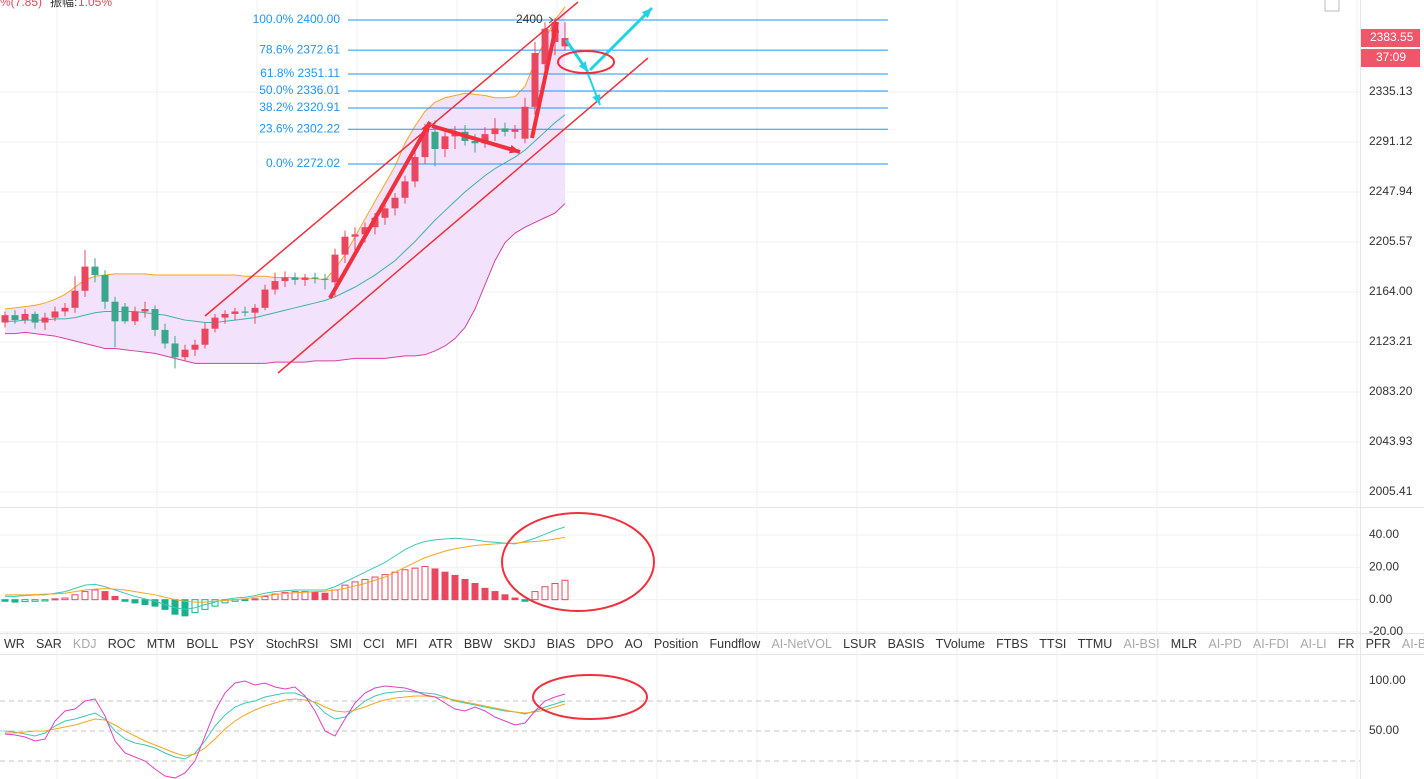 The image size is (1424, 779). What do you see at coordinates (1271, 644) in the screenshot?
I see `indicator-tab: AI-FDI` at bounding box center [1271, 644].